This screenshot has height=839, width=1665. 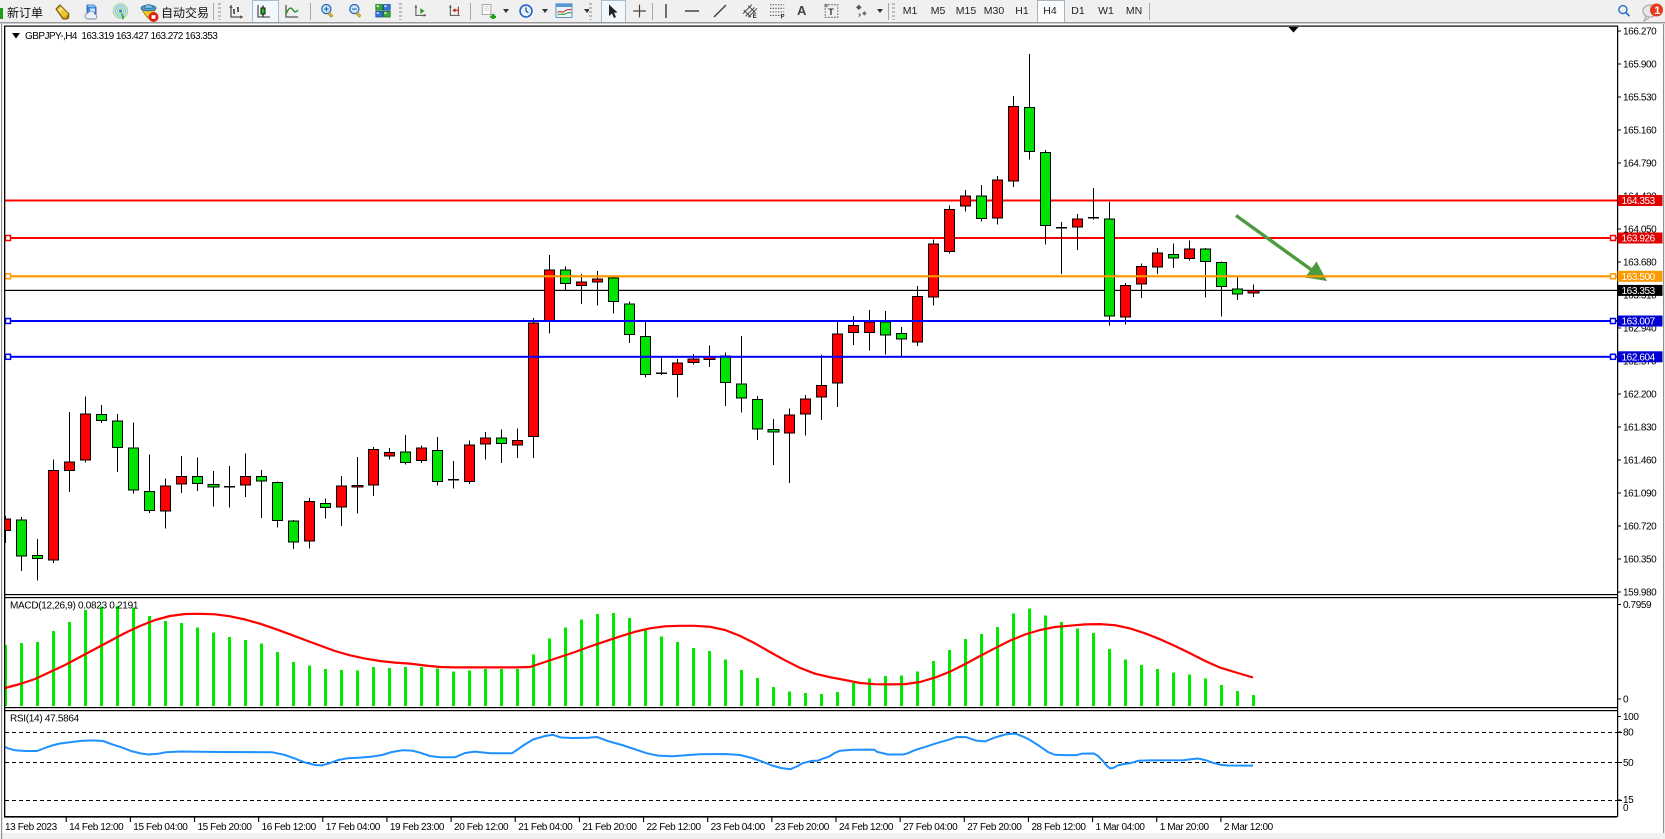 I want to click on svg-text: 27 Feb 04:00, so click(x=930, y=827).